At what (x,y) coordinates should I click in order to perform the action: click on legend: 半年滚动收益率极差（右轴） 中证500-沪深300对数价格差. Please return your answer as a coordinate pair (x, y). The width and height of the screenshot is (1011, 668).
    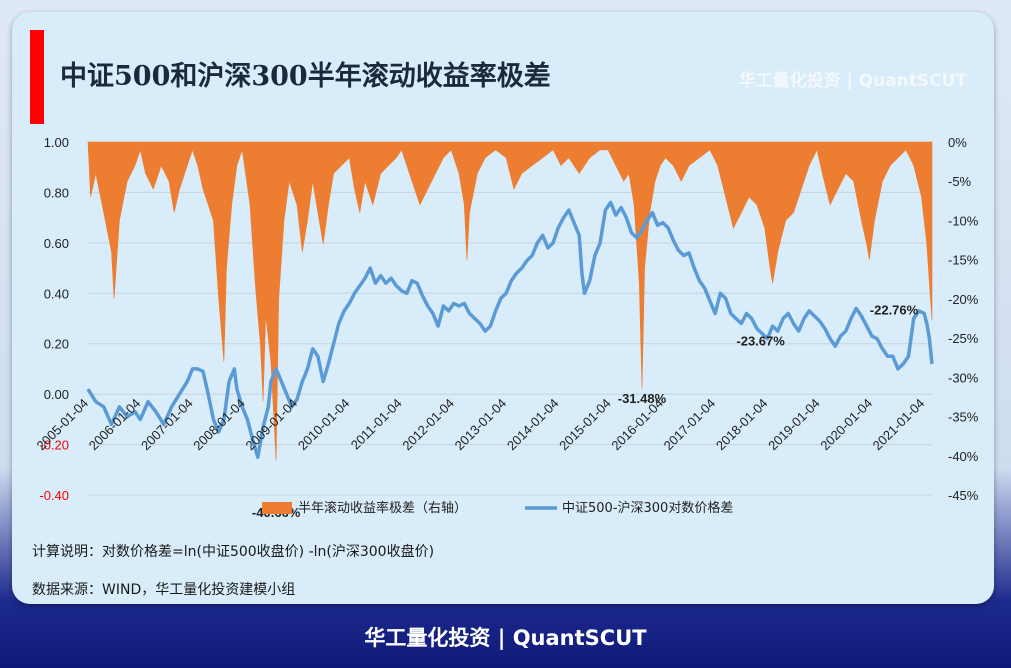
    Looking at the image, I should click on (497, 508).